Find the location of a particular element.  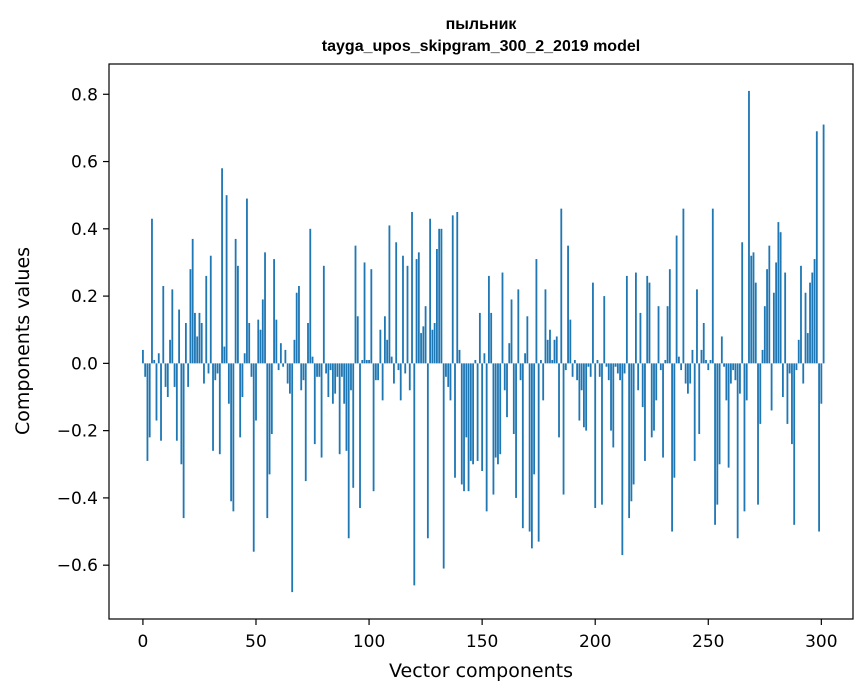

x-axis-ticks: 0 50 100 150 200 250 300 is located at coordinates (488, 635).